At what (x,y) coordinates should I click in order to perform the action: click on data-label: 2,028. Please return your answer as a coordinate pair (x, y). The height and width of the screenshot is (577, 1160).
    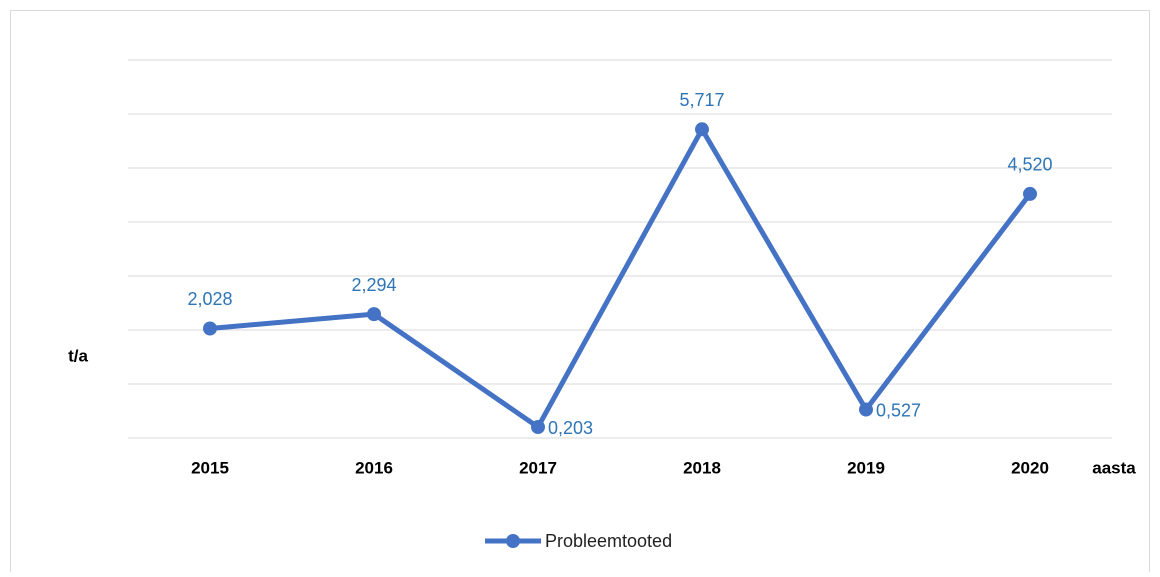
    Looking at the image, I should click on (209, 299).